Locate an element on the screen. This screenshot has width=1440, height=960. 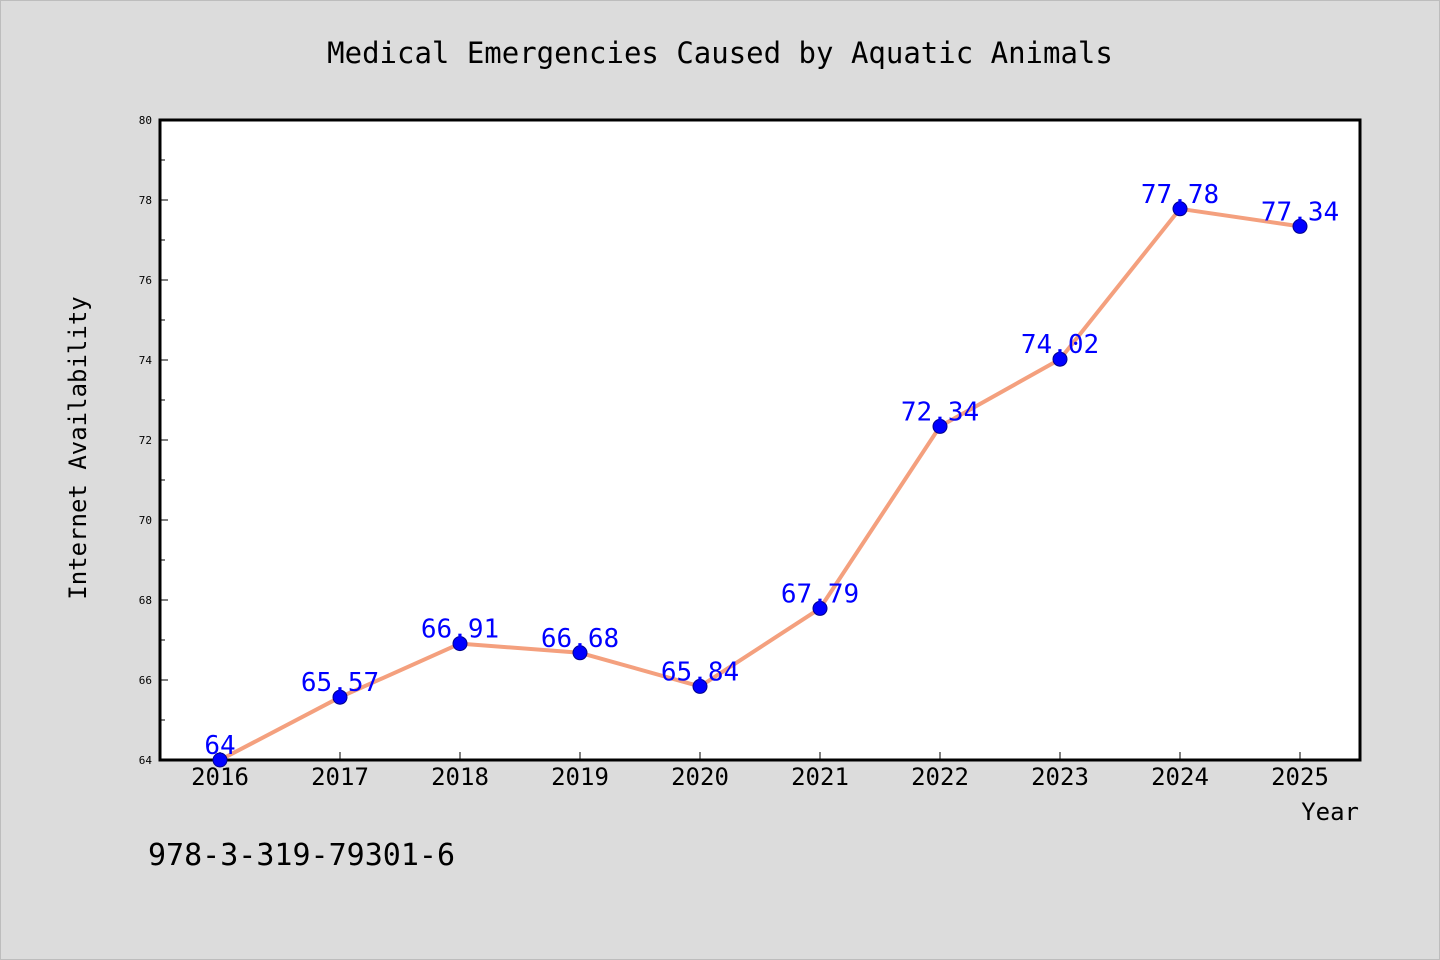
data-label: 66.68 is located at coordinates (580, 639).